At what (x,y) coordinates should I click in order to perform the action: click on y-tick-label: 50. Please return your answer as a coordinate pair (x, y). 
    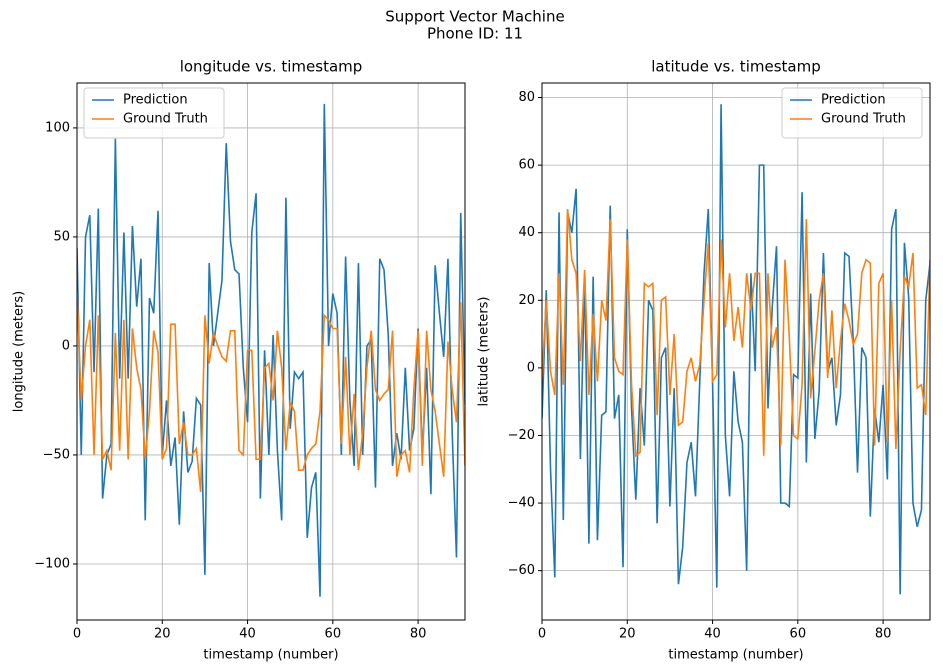
    Looking at the image, I should click on (61, 236).